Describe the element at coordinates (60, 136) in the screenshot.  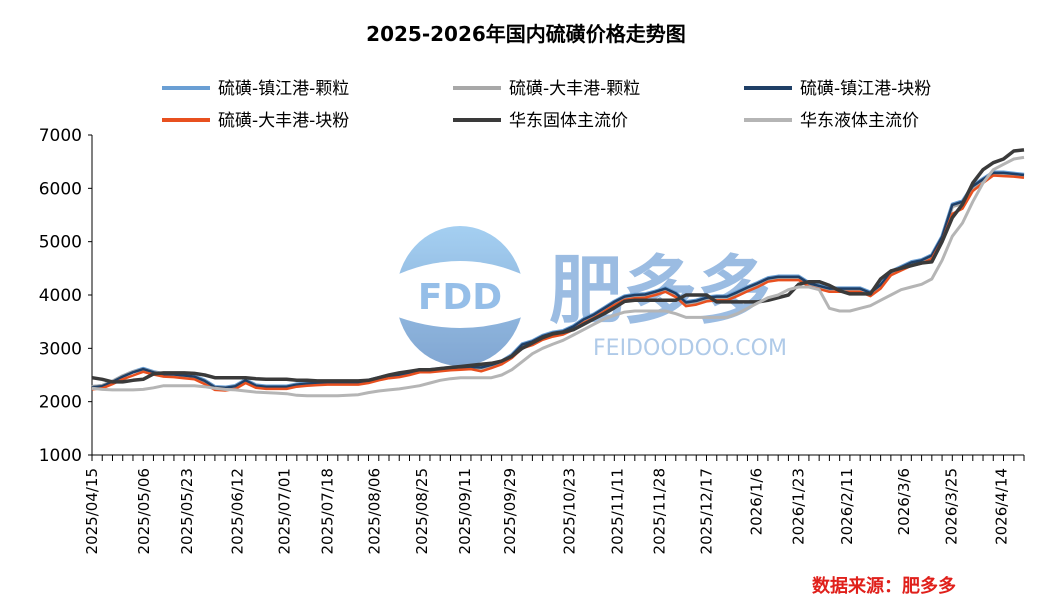
I see `y-tick-label: 7000` at that location.